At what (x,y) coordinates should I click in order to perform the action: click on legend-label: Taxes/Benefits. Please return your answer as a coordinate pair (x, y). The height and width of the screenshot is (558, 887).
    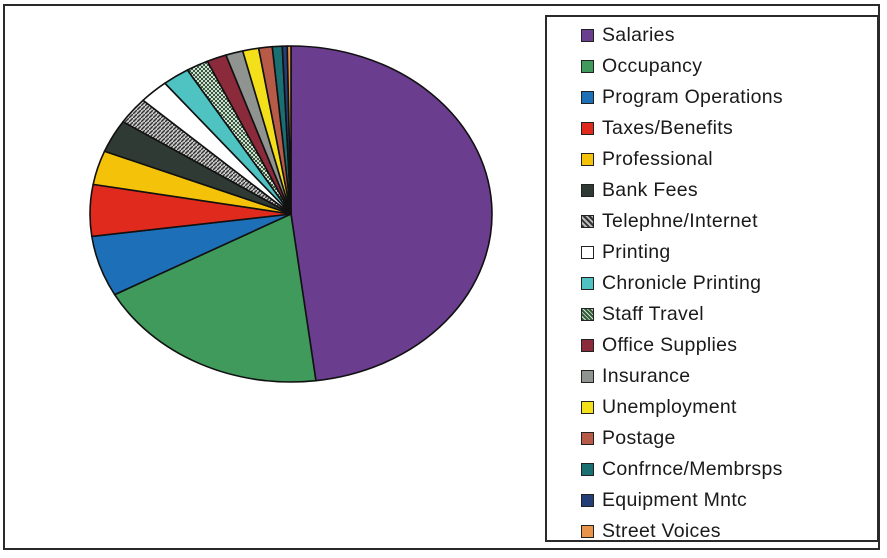
    Looking at the image, I should click on (668, 128).